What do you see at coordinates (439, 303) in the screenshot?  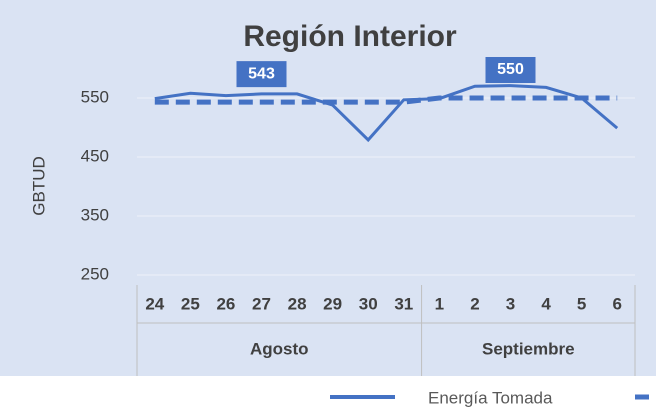 I see `x-tick-label: 1` at bounding box center [439, 303].